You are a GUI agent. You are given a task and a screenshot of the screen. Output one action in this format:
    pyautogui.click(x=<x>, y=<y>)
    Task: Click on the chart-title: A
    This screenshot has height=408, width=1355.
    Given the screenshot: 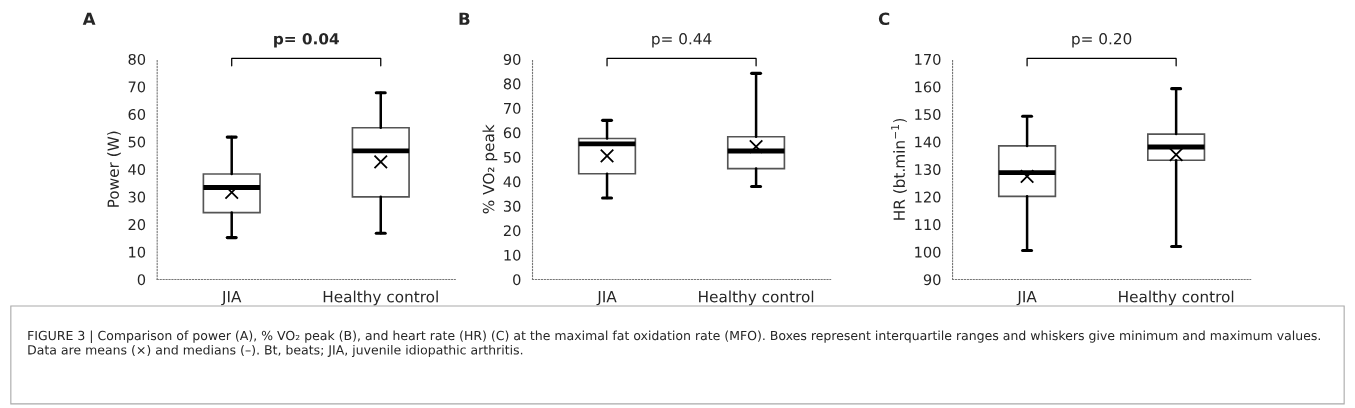 What is the action you would take?
    pyautogui.click(x=89, y=18)
    